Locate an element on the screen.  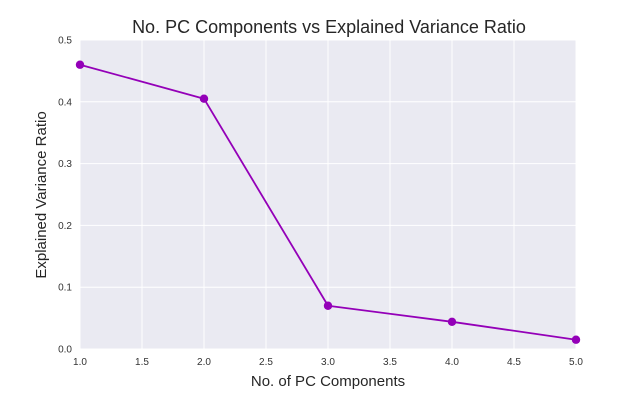
x-tick-label: 4.5 is located at coordinates (514, 362).